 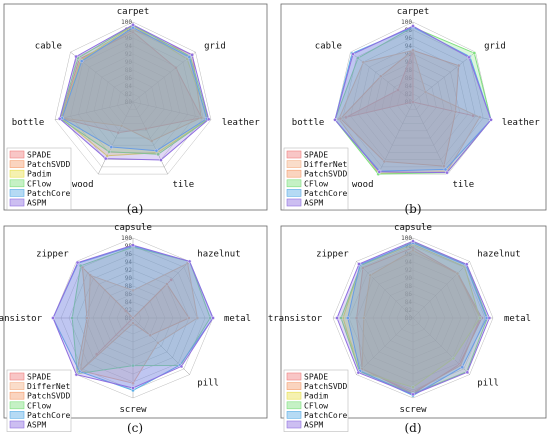 I want to click on legend-entry: PatchCore, so click(x=326, y=415).